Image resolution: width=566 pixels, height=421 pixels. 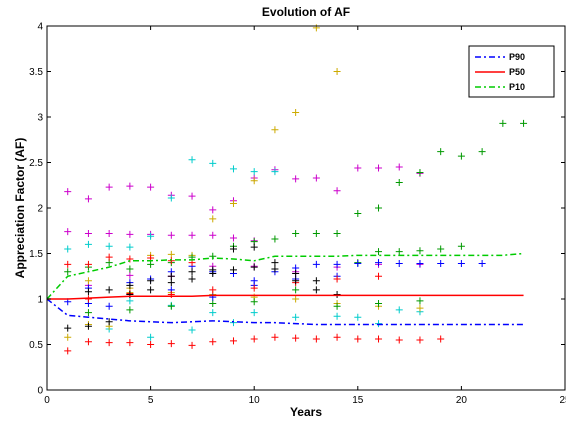 What do you see at coordinates (306, 12) in the screenshot?
I see `chart-title: Evolution of AF` at bounding box center [306, 12].